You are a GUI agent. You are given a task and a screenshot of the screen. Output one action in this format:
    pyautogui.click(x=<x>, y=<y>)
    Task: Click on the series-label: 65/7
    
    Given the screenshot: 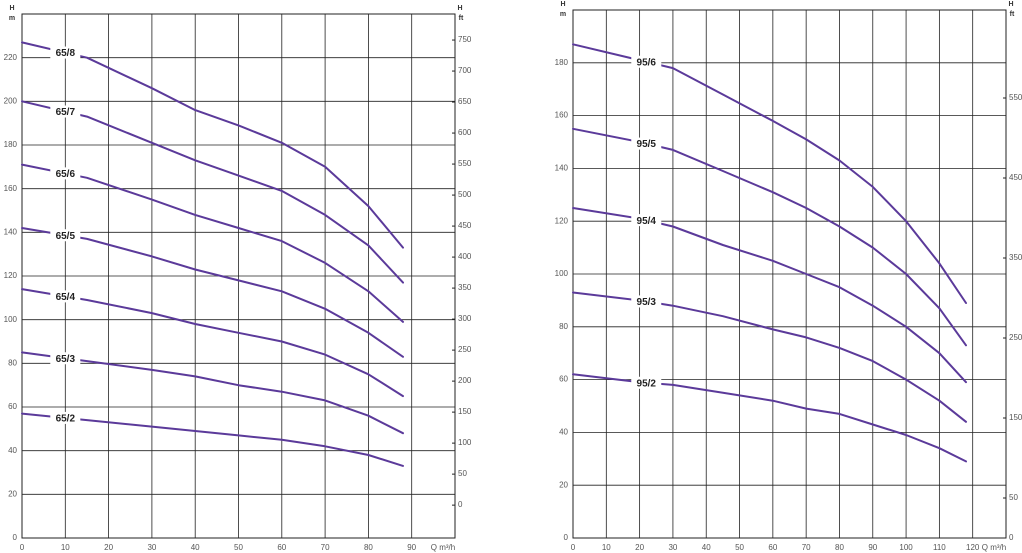 What is the action you would take?
    pyautogui.click(x=66, y=112)
    